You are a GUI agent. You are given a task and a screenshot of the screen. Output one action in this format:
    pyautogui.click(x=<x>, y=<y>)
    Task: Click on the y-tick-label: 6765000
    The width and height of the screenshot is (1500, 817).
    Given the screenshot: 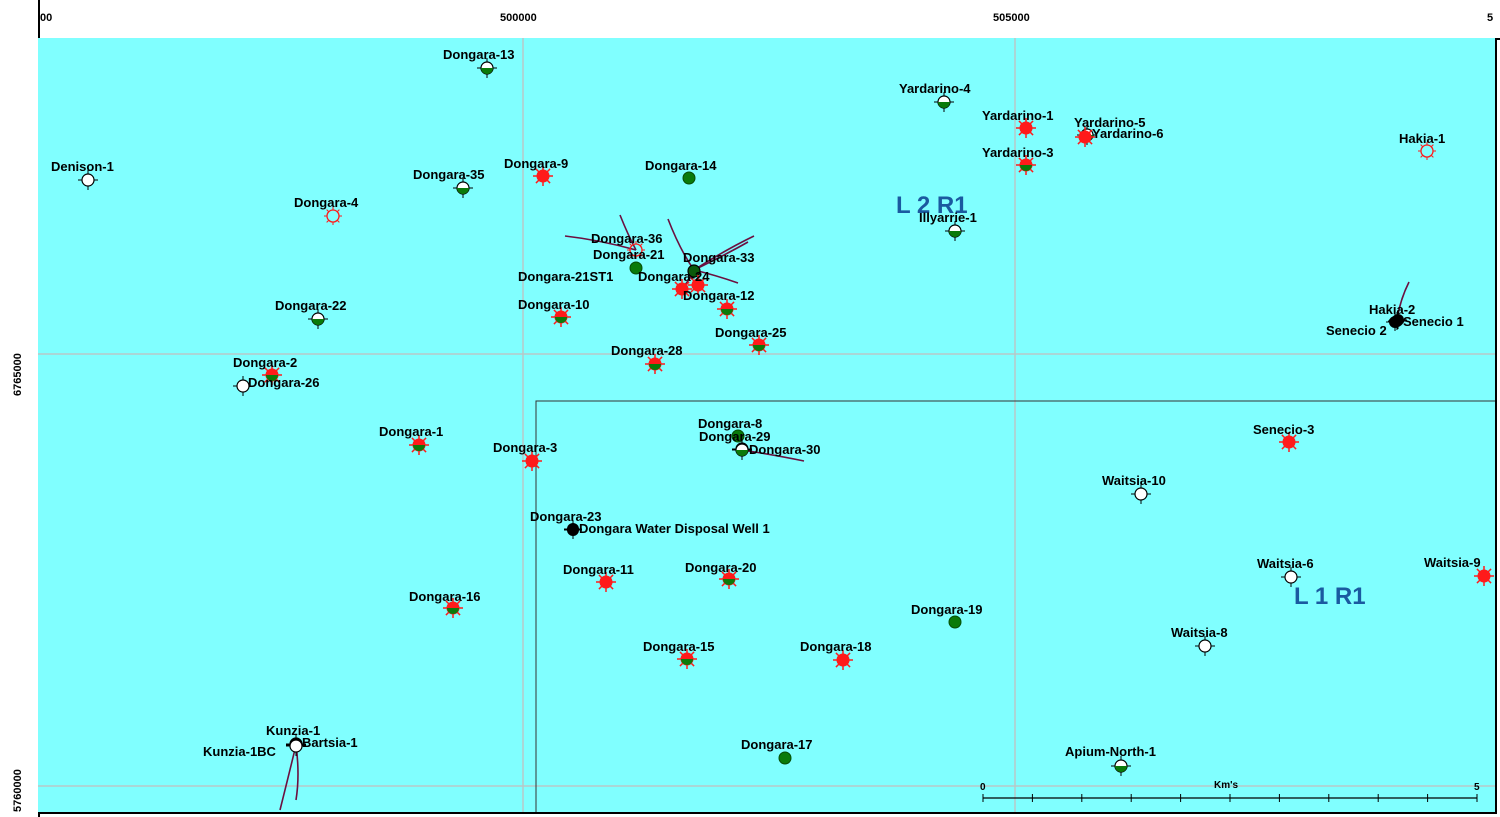 What is the action you would take?
    pyautogui.click(x=18, y=374)
    